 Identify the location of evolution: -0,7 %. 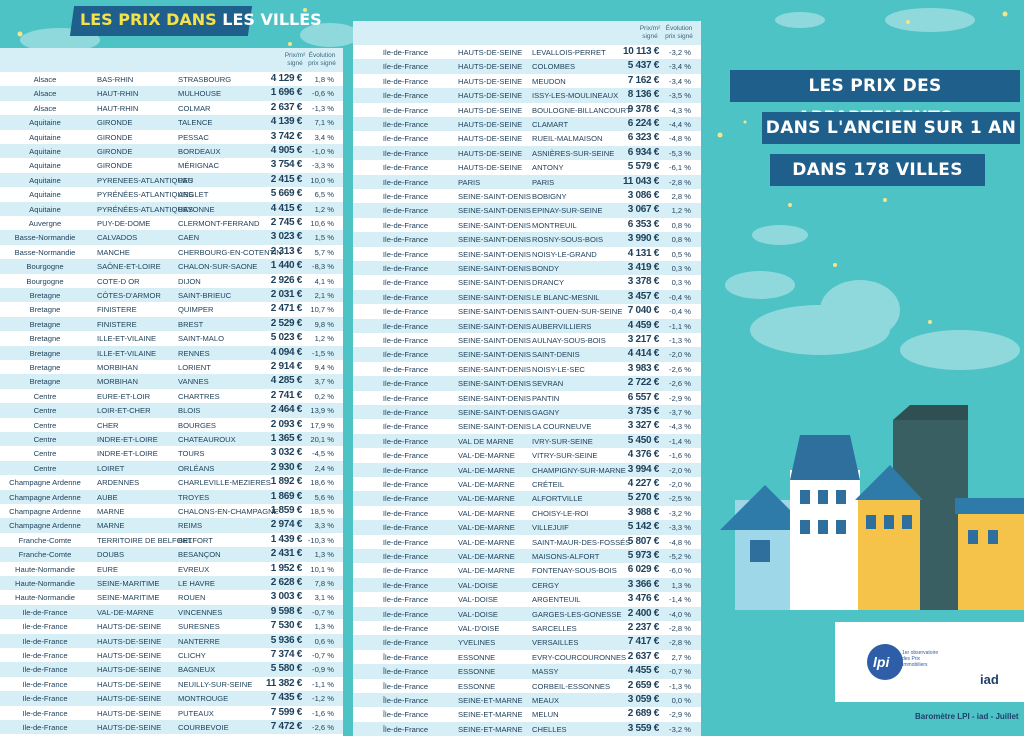
(323, 612).